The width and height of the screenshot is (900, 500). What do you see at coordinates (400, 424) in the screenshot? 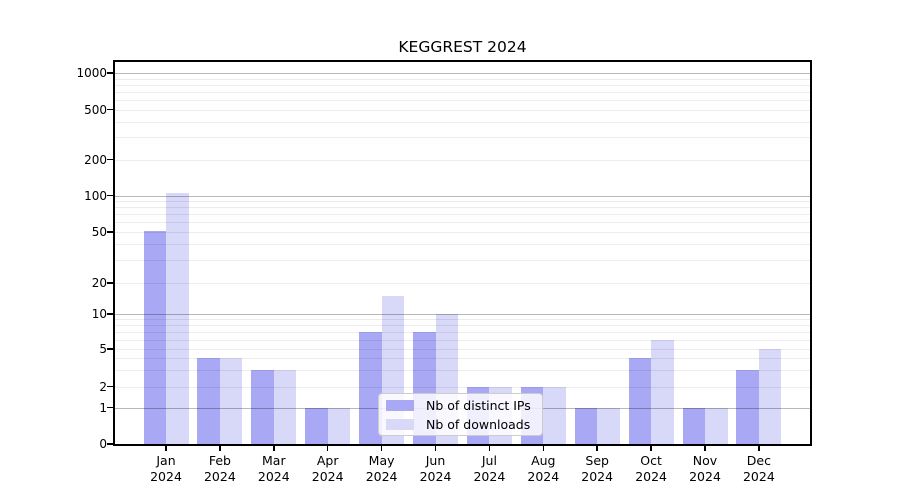
I see `legend-swatch-downloads` at bounding box center [400, 424].